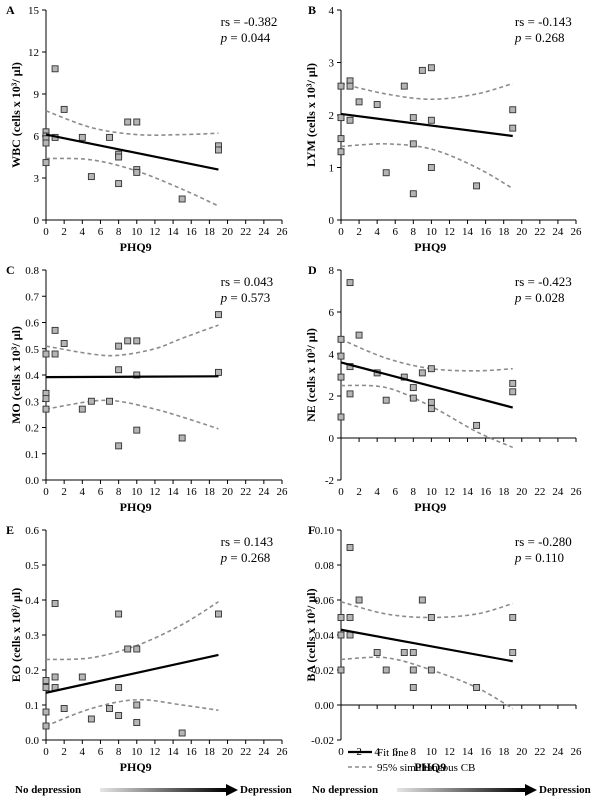 The height and width of the screenshot is (800, 600). What do you see at coordinates (539, 37) in the screenshot?
I see `panel-b-p-value: p = 0.268` at bounding box center [539, 37].